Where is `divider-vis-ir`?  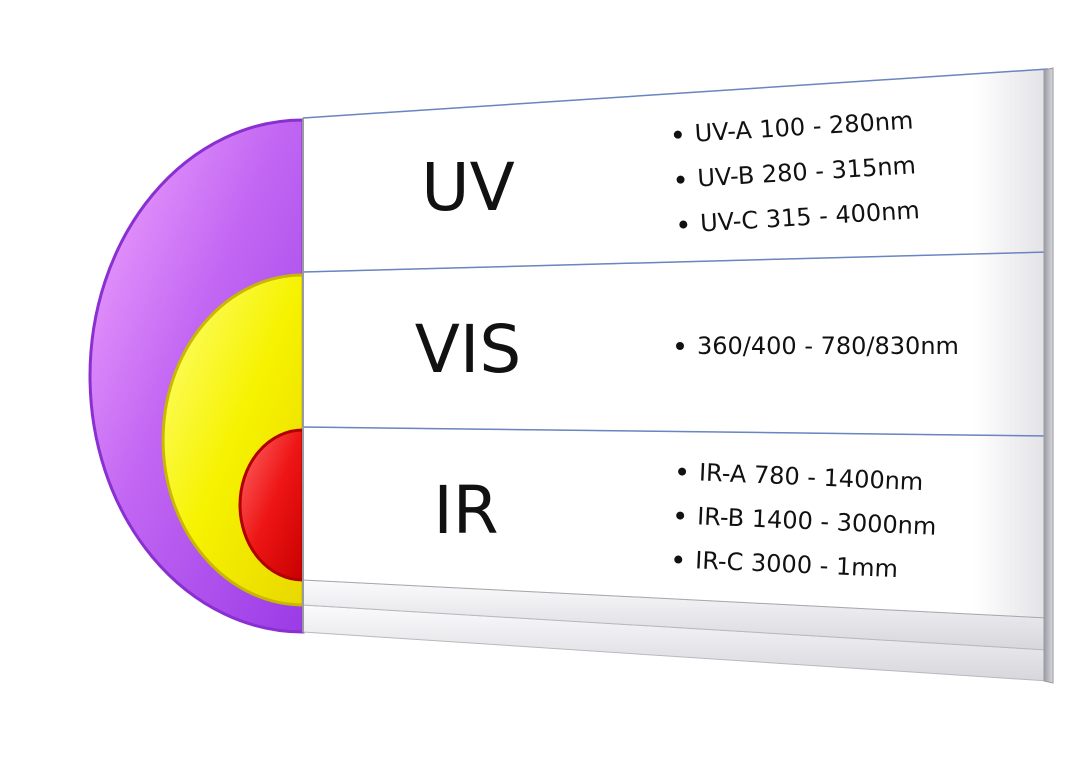 divider-vis-ir is located at coordinates (675, 431).